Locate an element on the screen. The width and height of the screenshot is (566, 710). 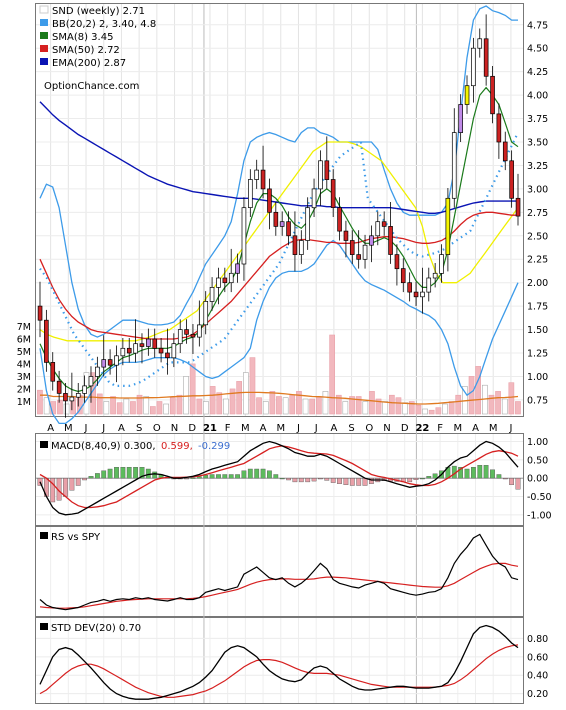
macd-signal-line is located at coordinates (279, 477).